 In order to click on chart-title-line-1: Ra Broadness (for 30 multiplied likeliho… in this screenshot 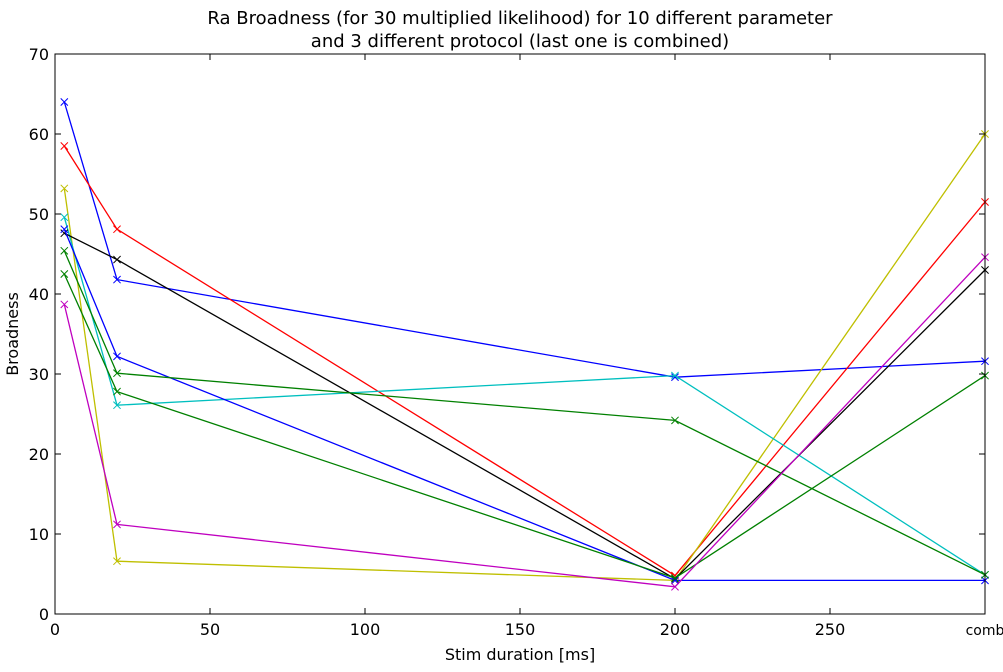, I will do `click(520, 18)`.